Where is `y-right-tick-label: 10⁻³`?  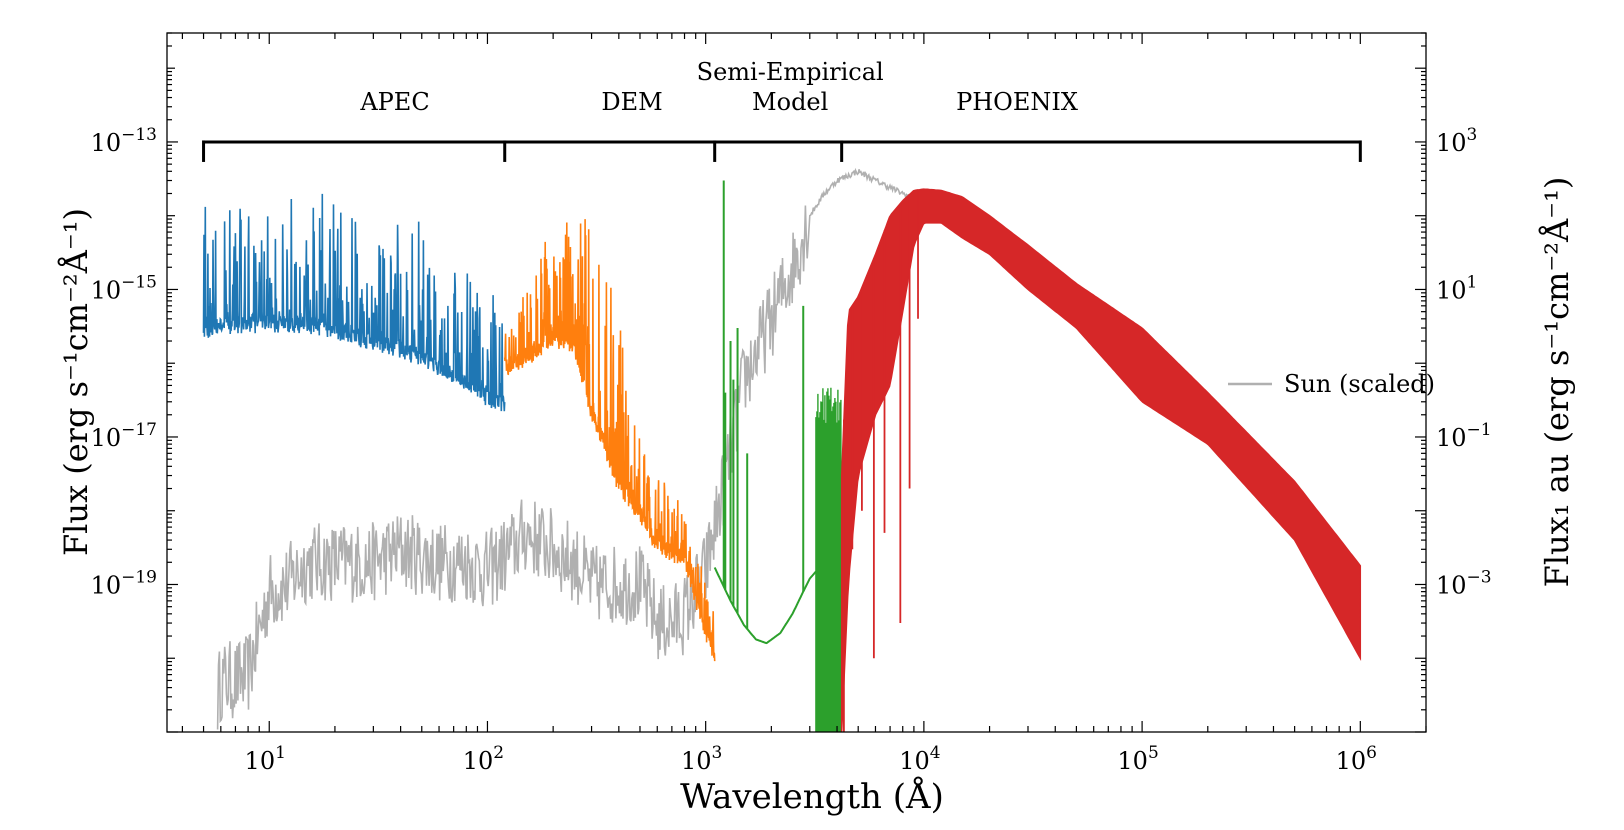 y-right-tick-label: 10⁻³ is located at coordinates (1464, 583).